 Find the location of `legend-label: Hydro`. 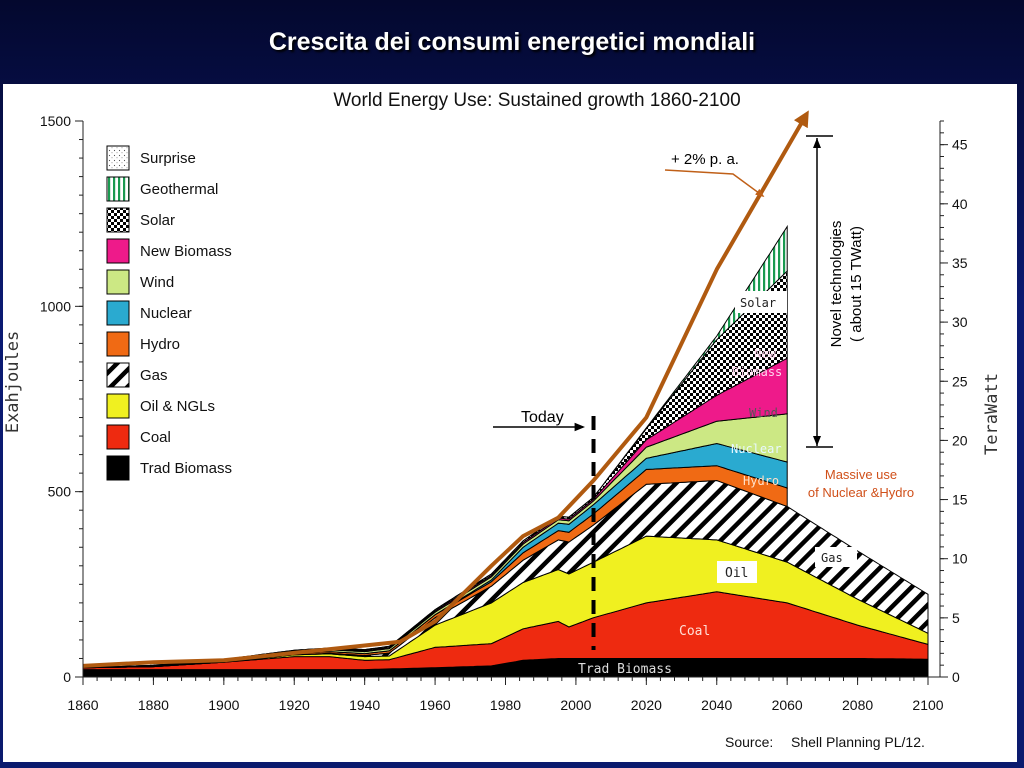

legend-label: Hydro is located at coordinates (160, 344).